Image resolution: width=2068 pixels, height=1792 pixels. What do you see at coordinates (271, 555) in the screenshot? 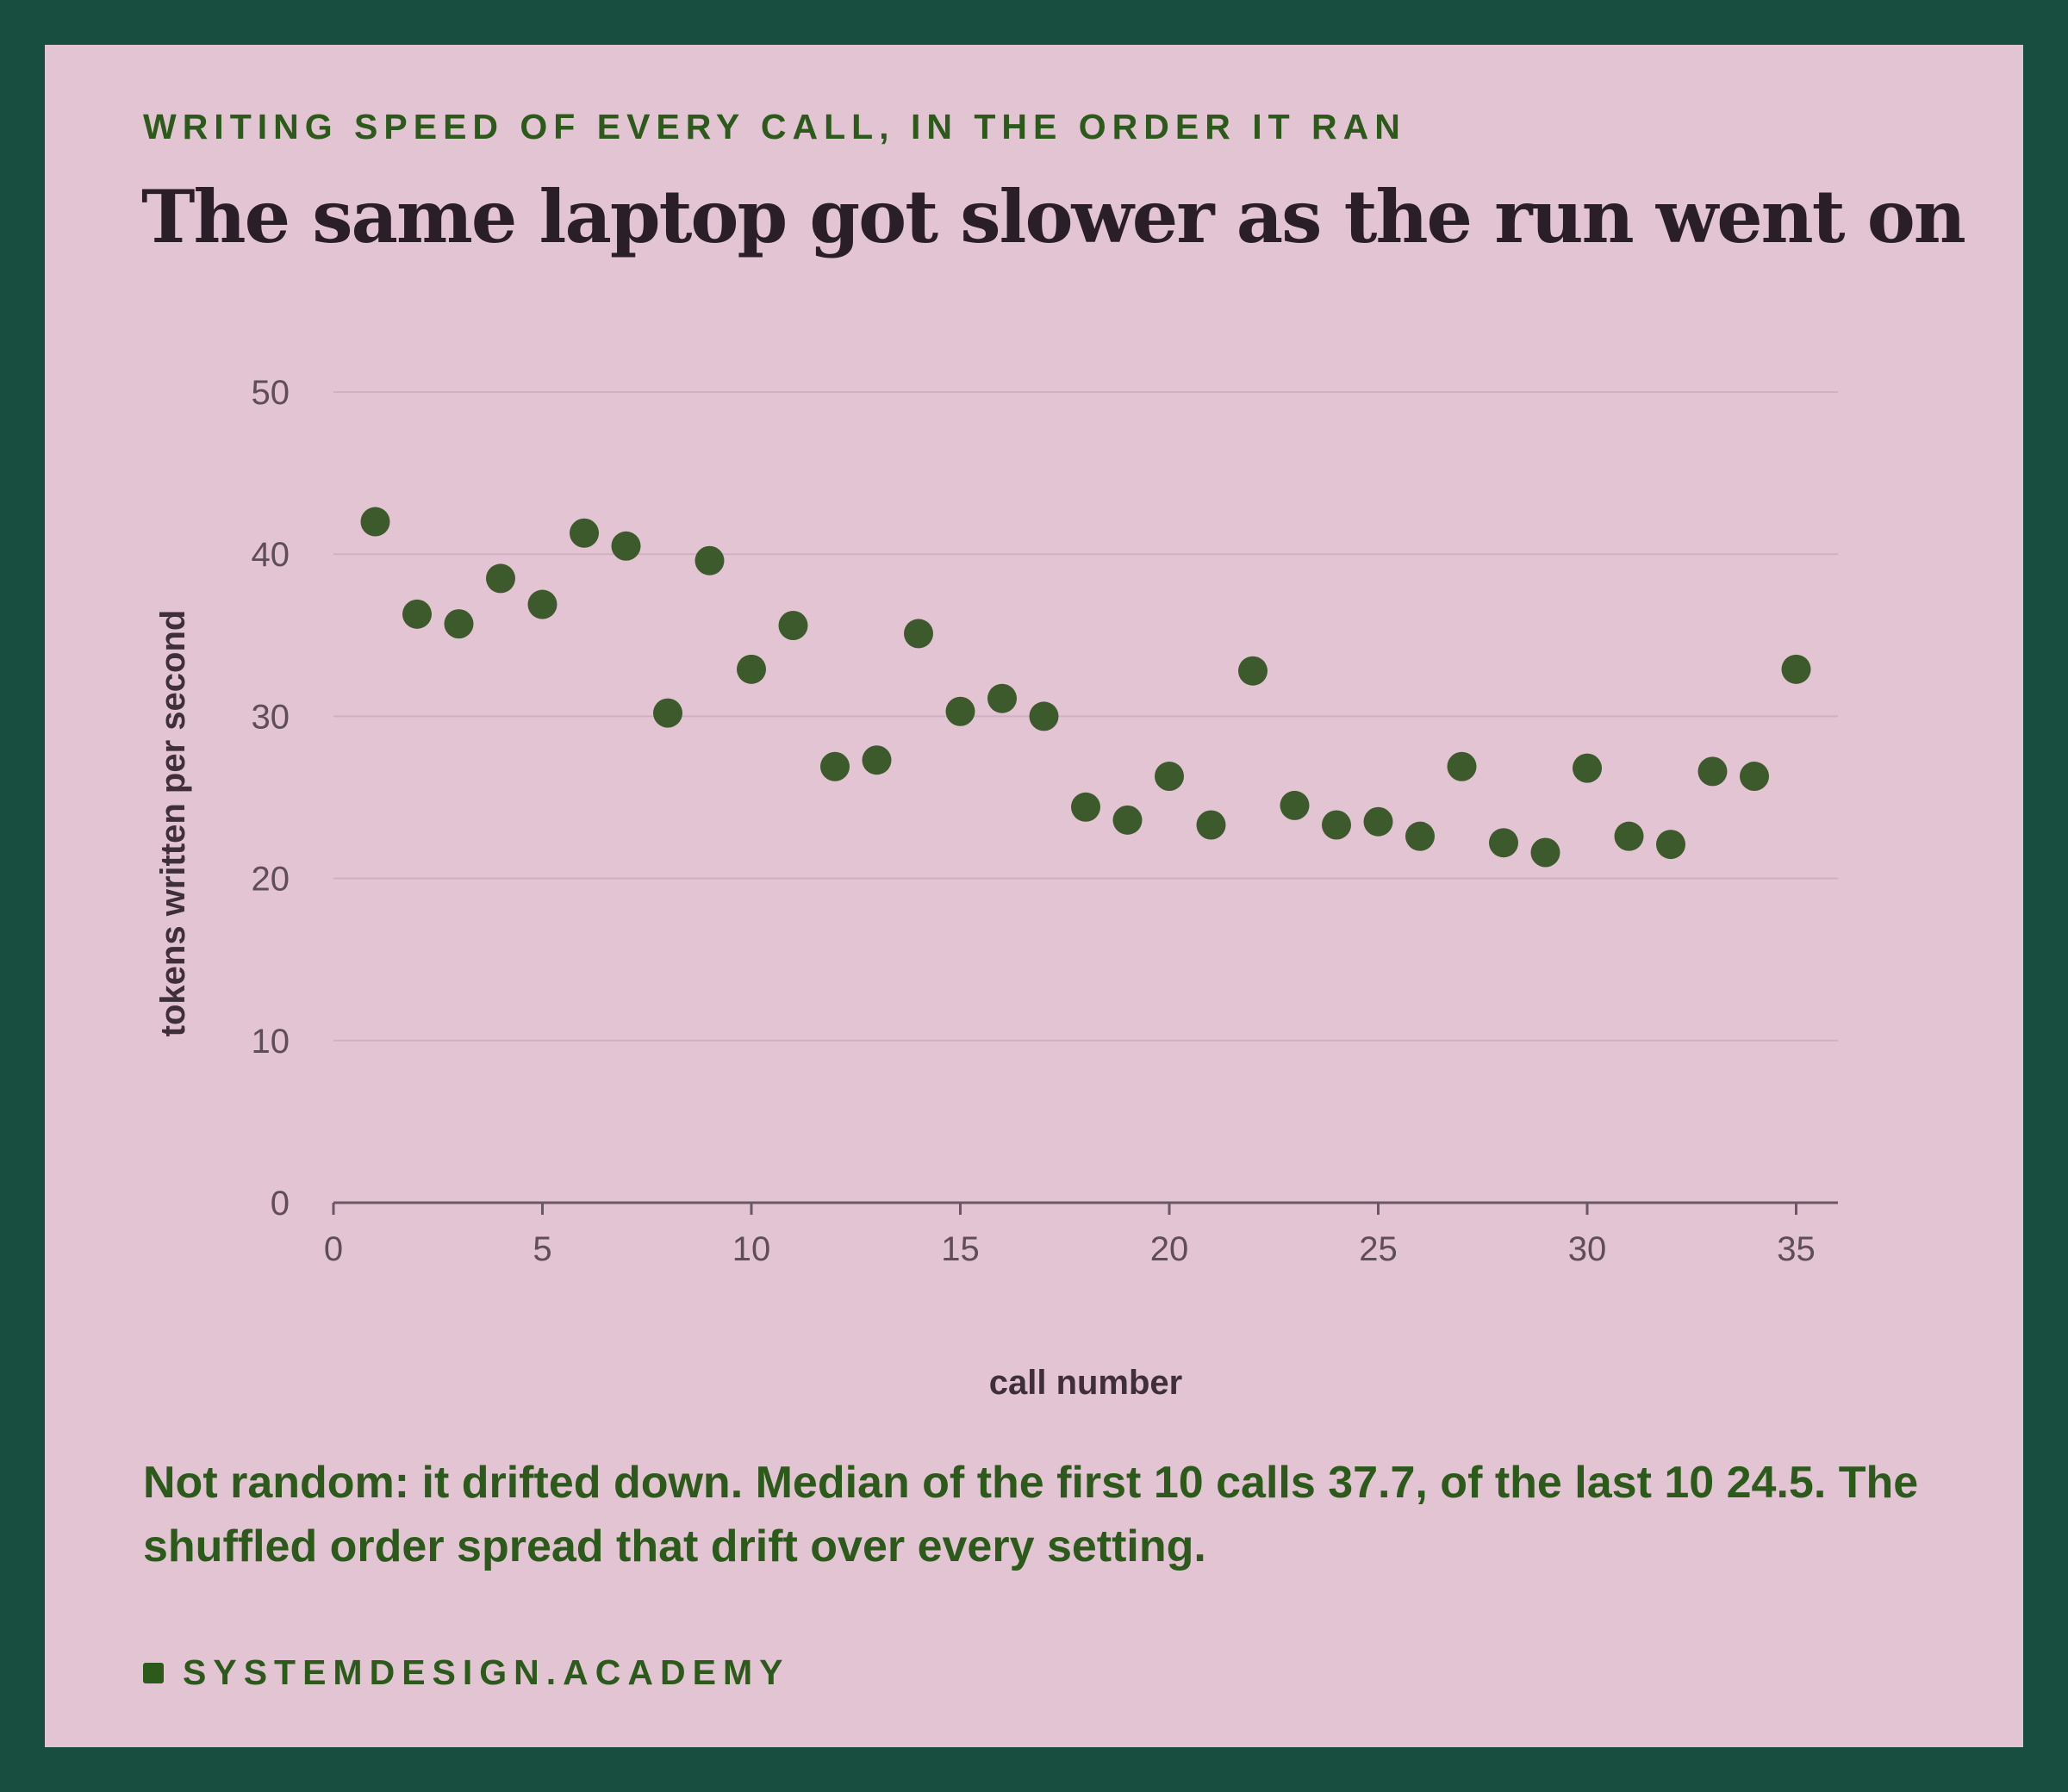
I see `y-tick-label: 40` at bounding box center [271, 555].